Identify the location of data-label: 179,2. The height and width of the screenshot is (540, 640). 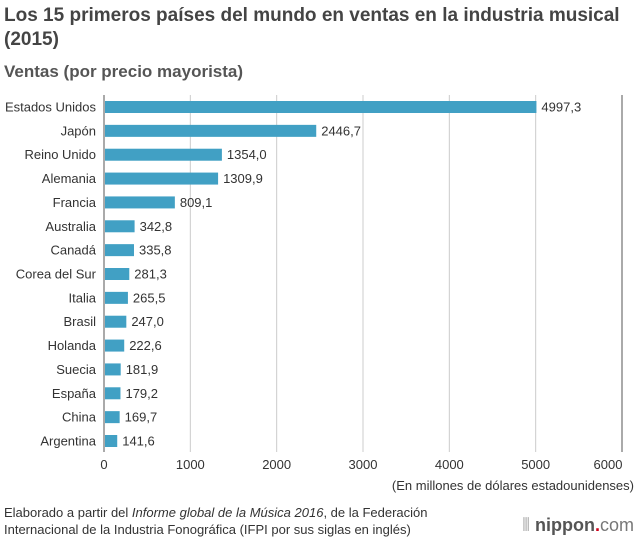
(141, 393).